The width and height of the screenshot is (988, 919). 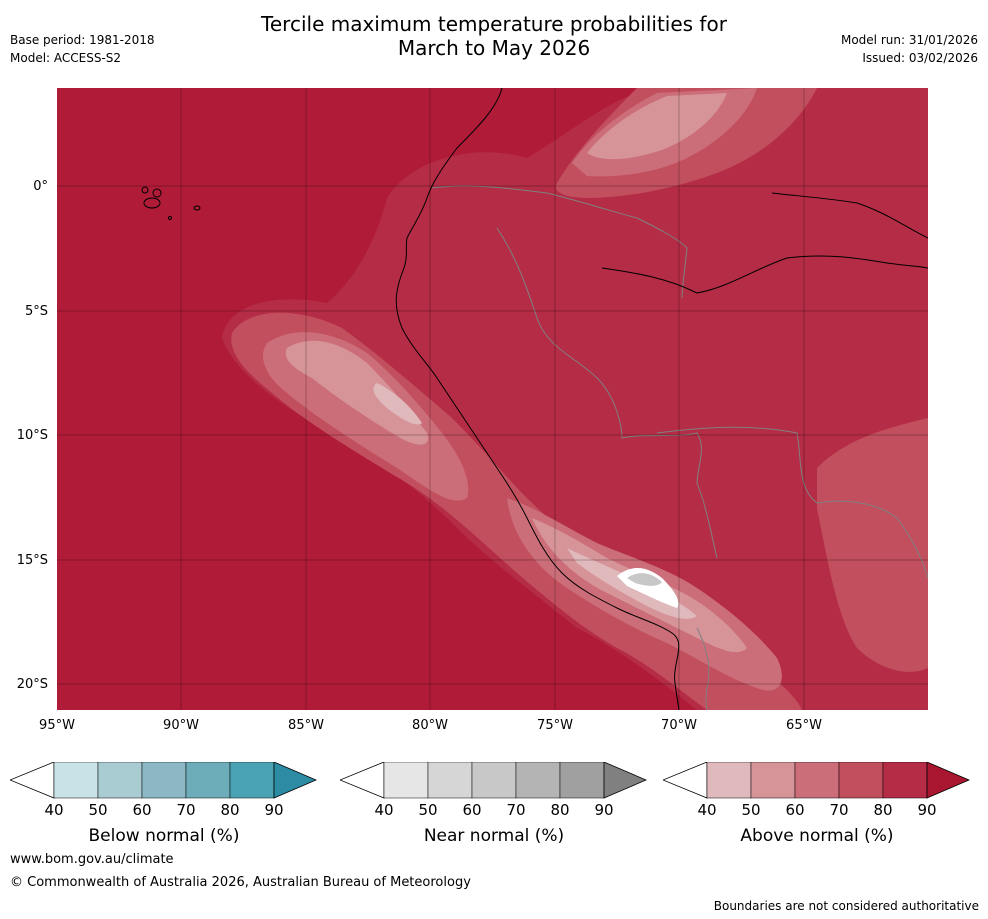 I want to click on below-tick-70: 70, so click(x=186, y=810).